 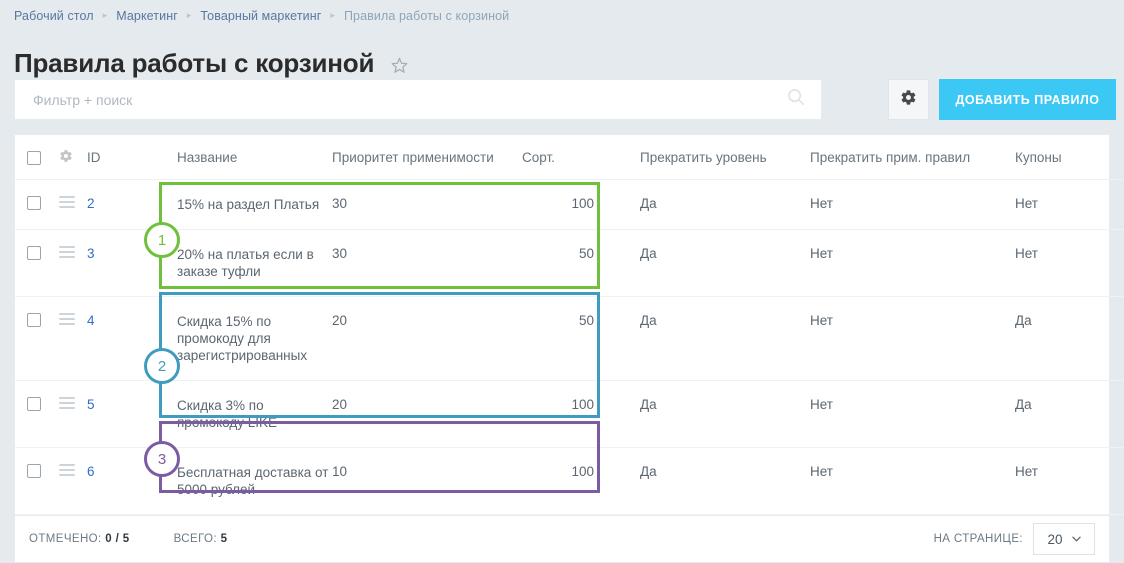 I want to click on row-id-link: 4, so click(x=91, y=320).